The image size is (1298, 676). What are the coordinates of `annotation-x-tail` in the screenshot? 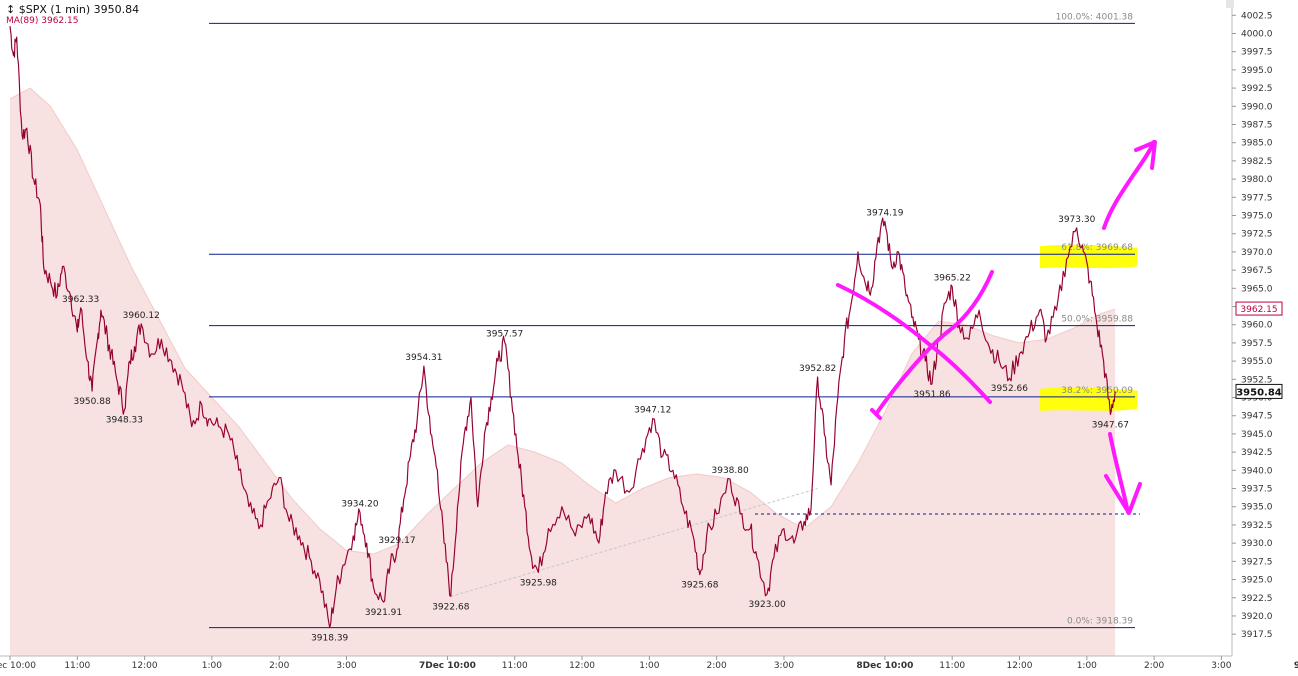 It's located at (876, 414).